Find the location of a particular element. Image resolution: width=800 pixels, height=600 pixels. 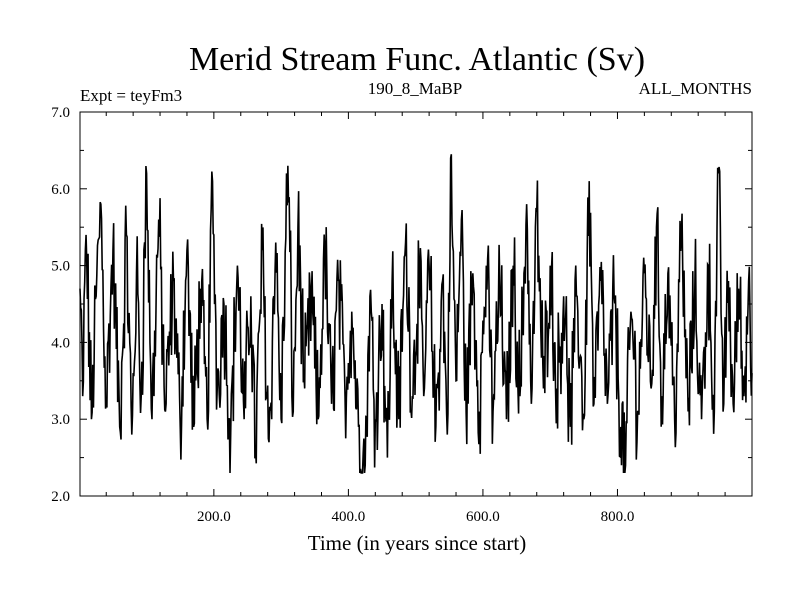

x-tick-label: 400.0 is located at coordinates (349, 517).